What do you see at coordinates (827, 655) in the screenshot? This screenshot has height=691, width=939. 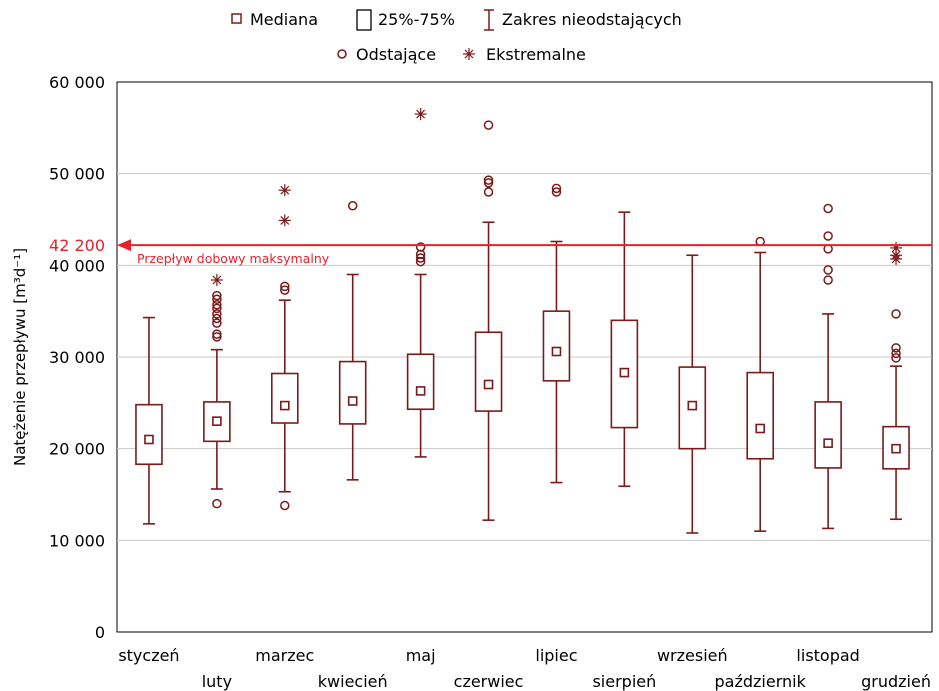 I see `x-category-label: listopad` at bounding box center [827, 655].